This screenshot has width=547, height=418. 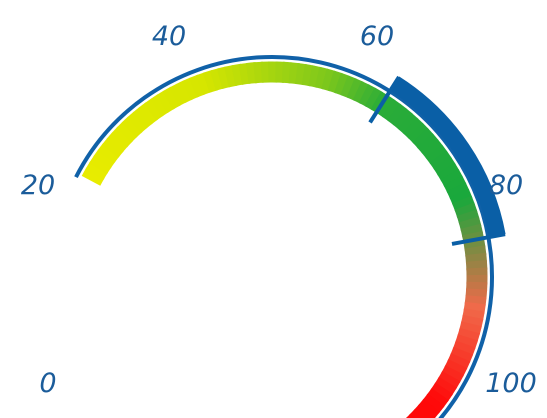 I want to click on tick-label-0: 0, so click(x=47, y=383).